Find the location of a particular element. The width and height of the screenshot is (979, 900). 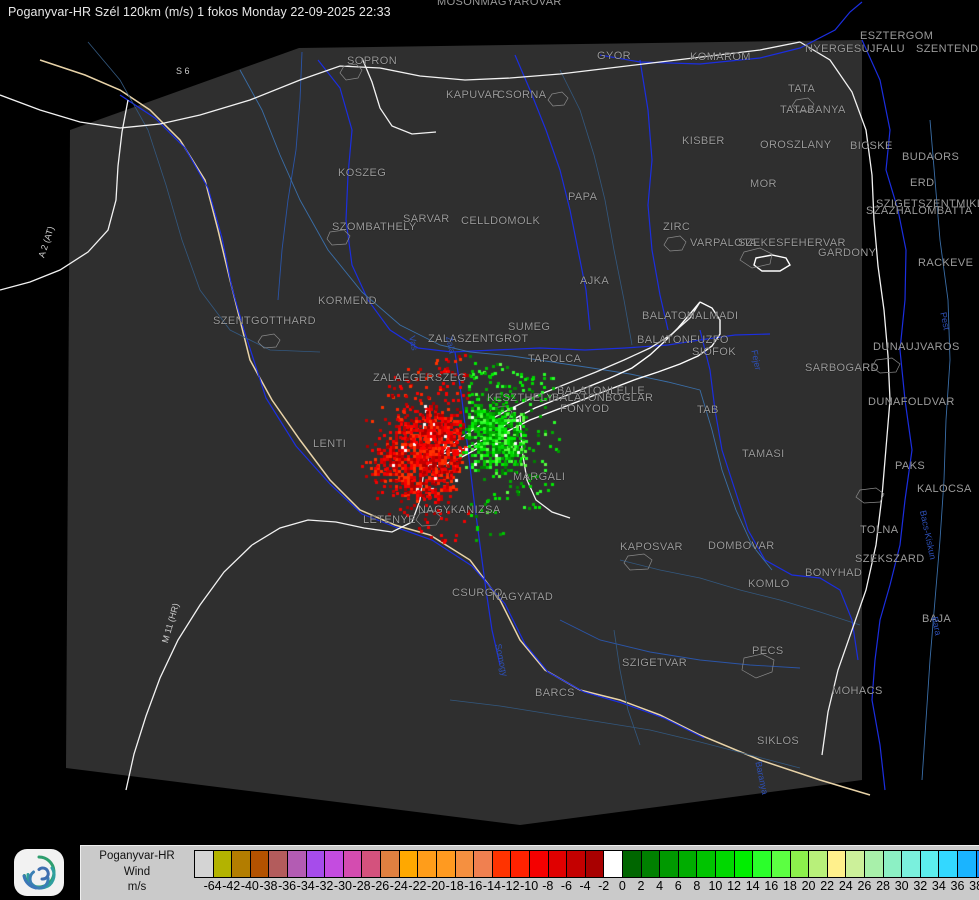

colorbar-tick: -40 is located at coordinates (249, 886).